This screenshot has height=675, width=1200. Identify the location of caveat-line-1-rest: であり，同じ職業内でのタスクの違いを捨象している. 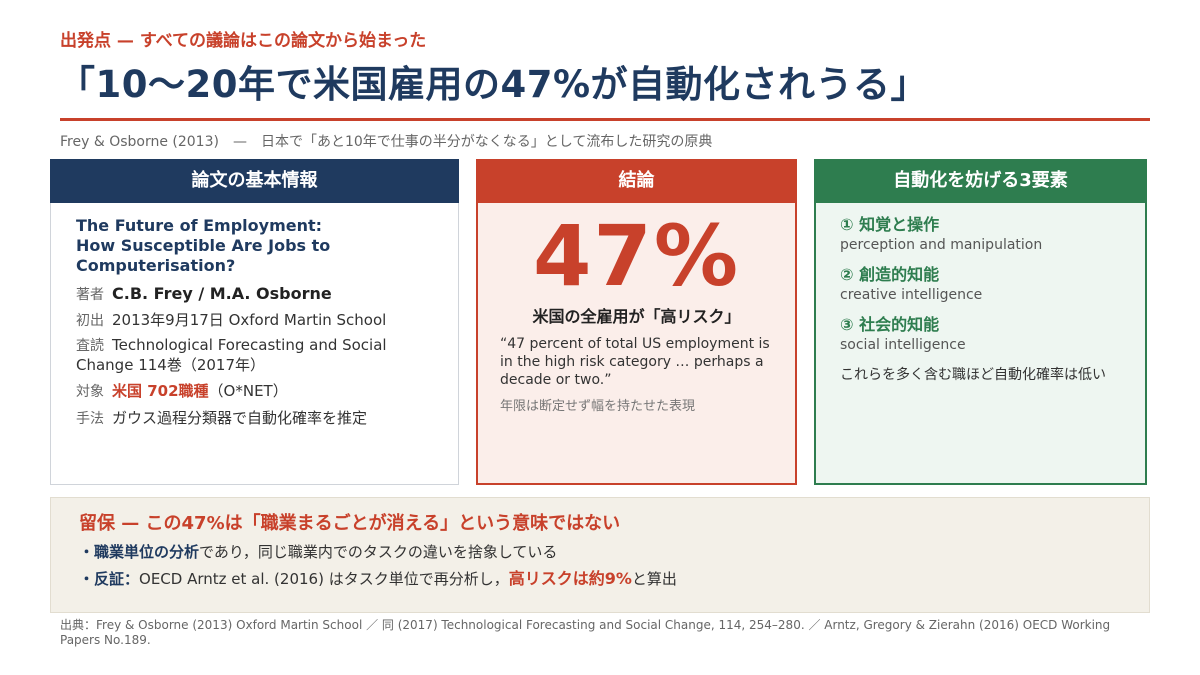
(378, 552).